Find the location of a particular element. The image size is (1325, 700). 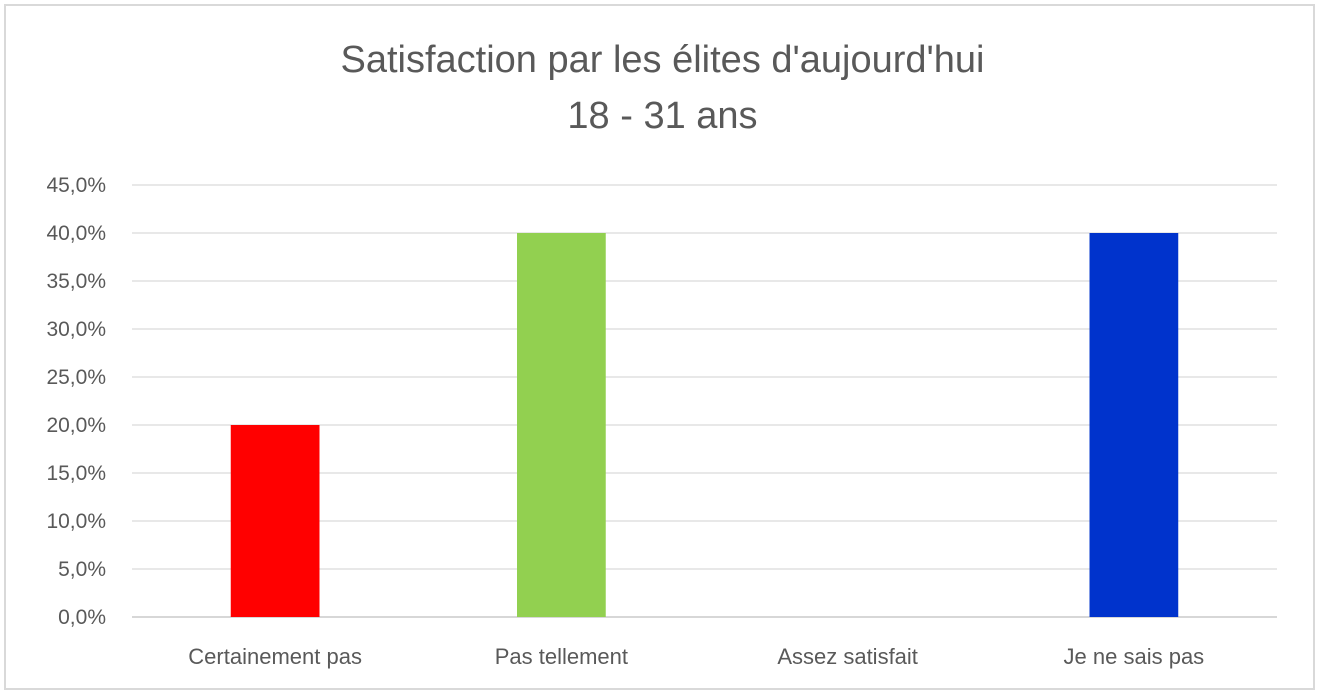

y-tick-label: 45,0% is located at coordinates (76, 185).